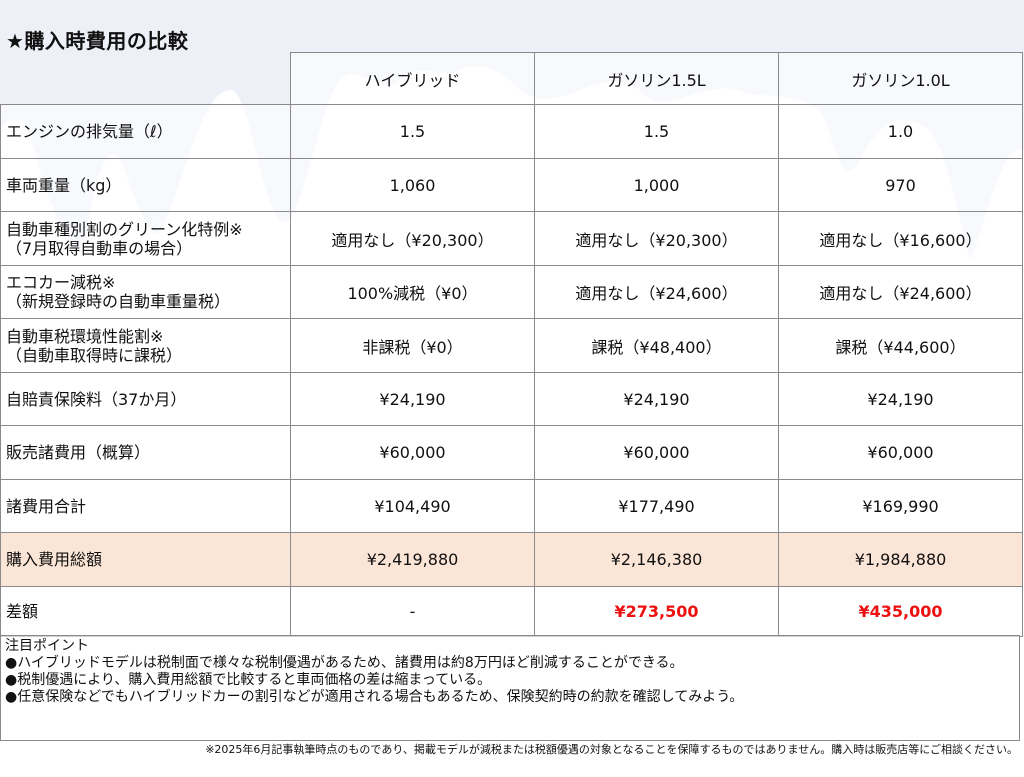 The width and height of the screenshot is (1024, 777). I want to click on table-row-difference: 差額 - ¥273,500 ¥435,000, so click(511, 611).